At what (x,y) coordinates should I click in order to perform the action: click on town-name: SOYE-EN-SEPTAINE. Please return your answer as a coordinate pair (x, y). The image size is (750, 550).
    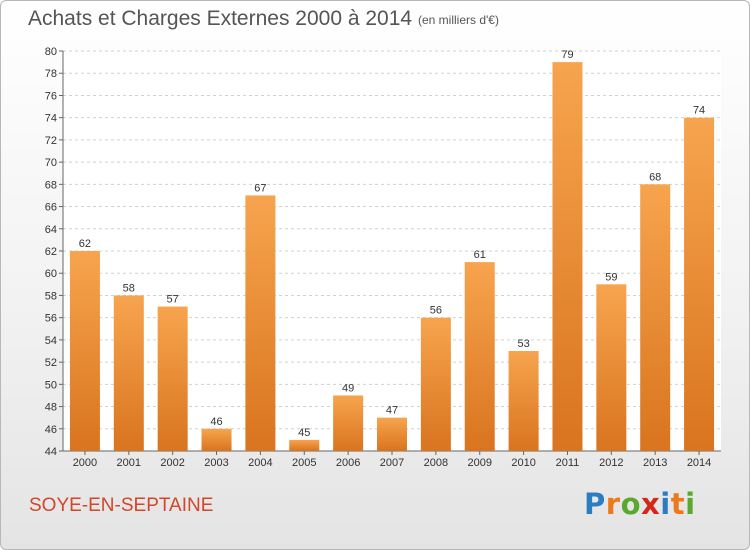
    Looking at the image, I should click on (121, 505).